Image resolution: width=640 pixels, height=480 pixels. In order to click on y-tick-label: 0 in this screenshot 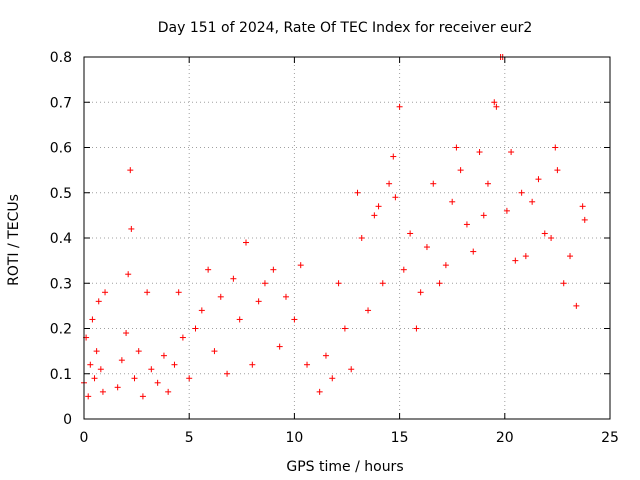, I will do `click(67, 420)`.